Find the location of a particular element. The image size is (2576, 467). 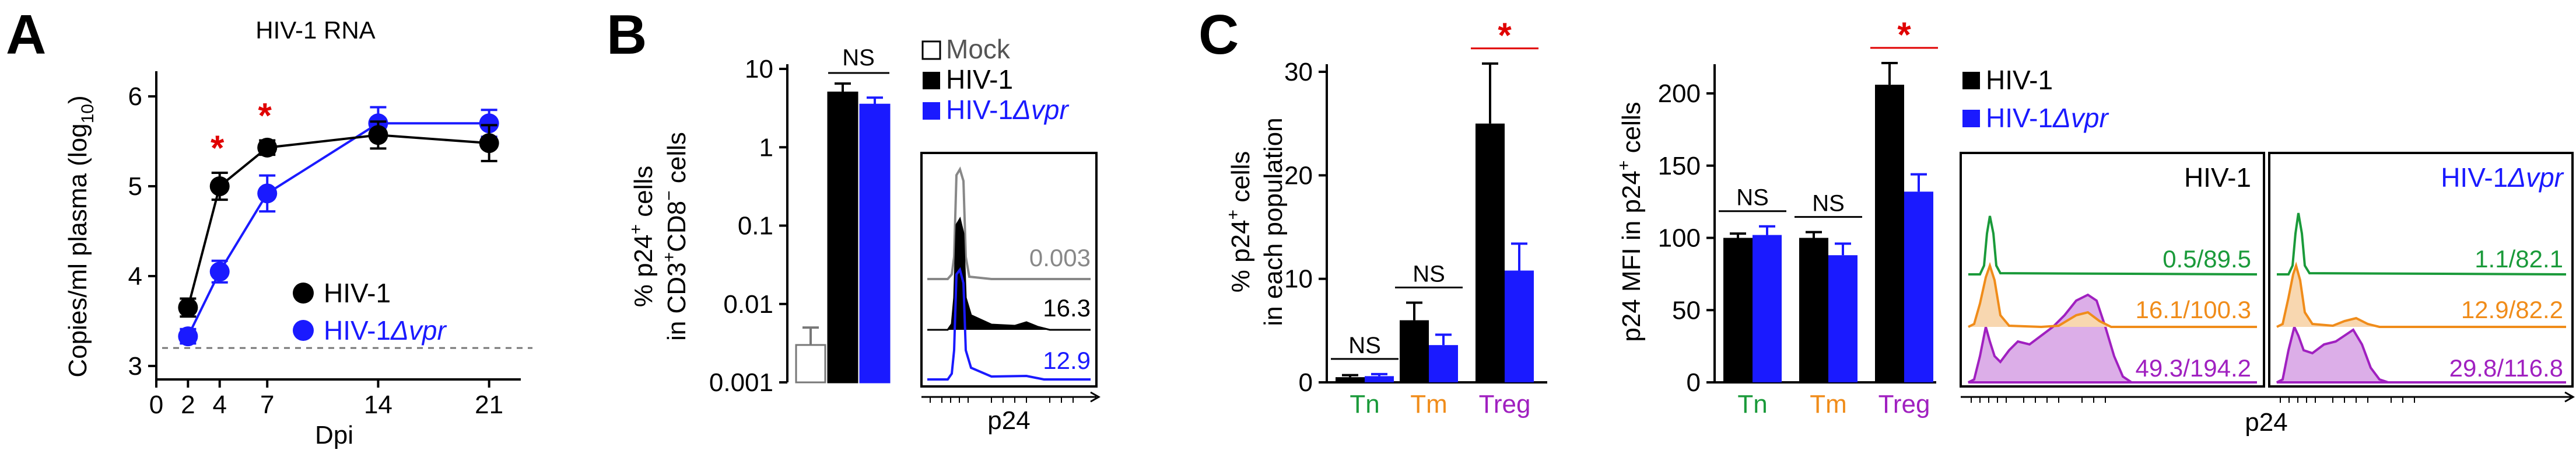

panel-c-legend: HIV-1 HIV-1Δvpr is located at coordinates (2035, 99).